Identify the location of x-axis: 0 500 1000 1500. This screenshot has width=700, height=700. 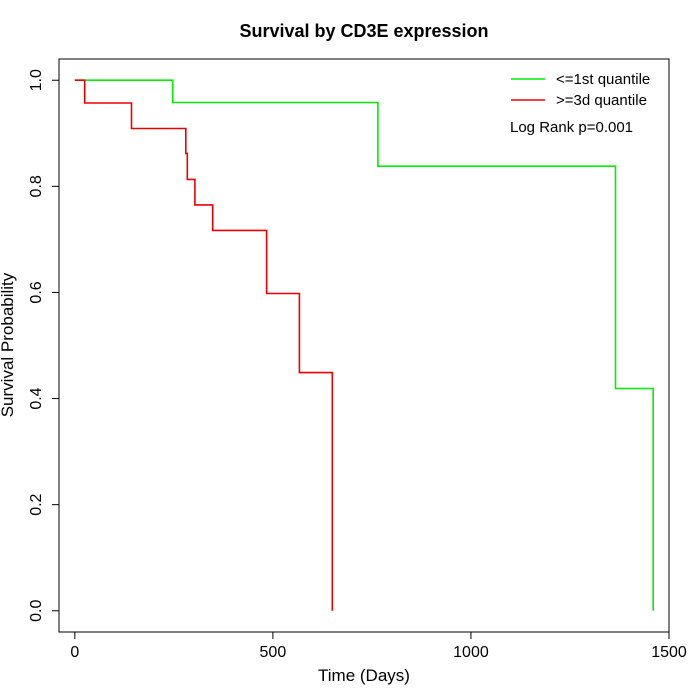
(378, 646).